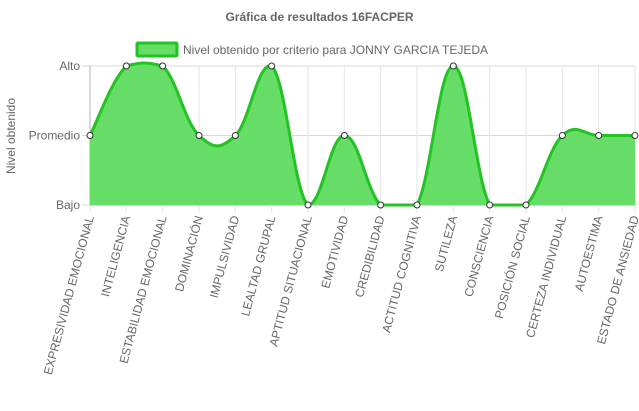  I want to click on x-tick-label: CERTEZA INDIVIDUAL, so click(546, 276).